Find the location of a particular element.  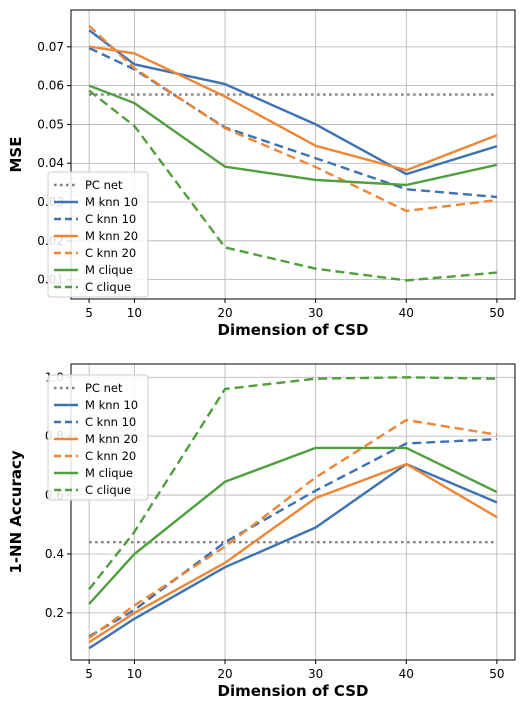

y-tick-label: 0.06 is located at coordinates (50, 86).